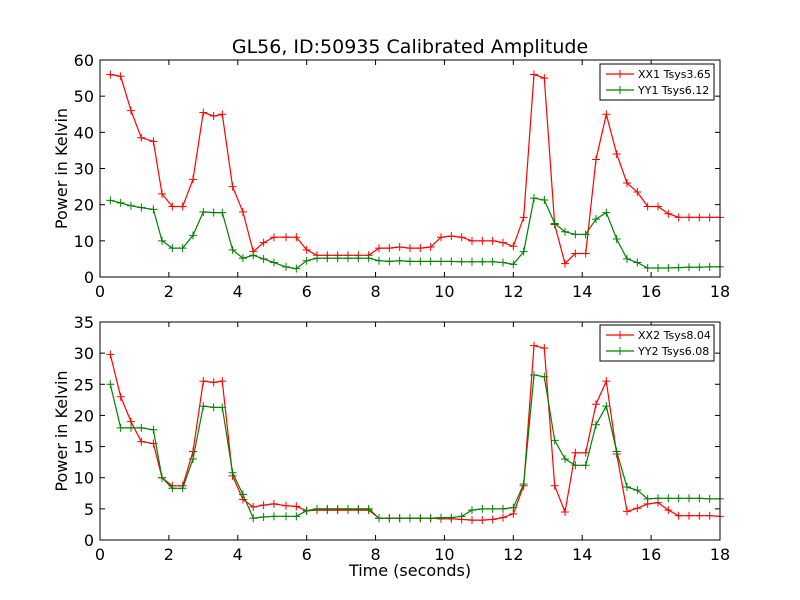 Image resolution: width=800 pixels, height=600 pixels. I want to click on y-tick-label: 60, so click(84, 60).